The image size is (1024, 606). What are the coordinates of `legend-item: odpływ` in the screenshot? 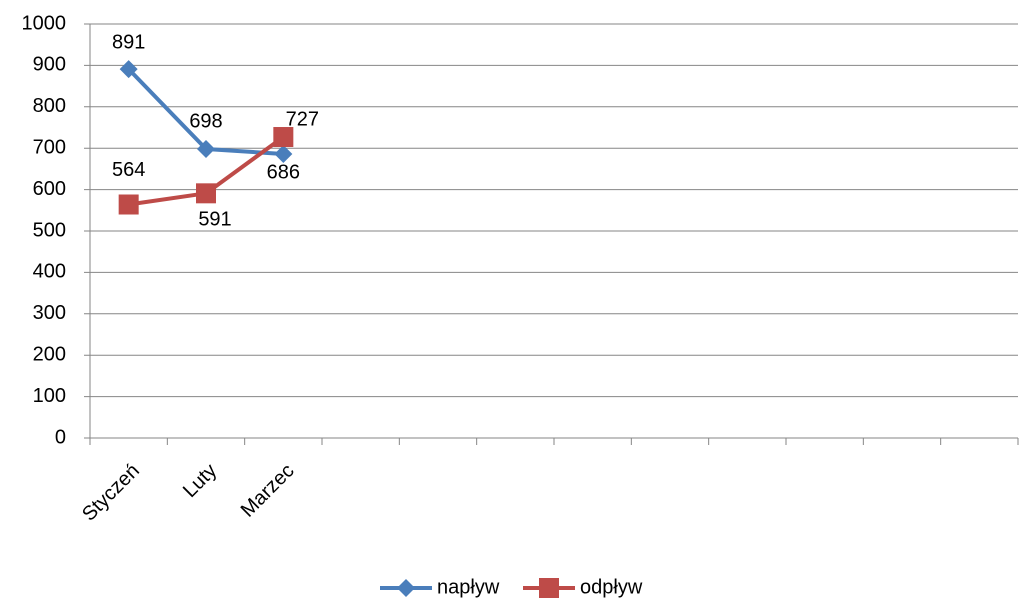 It's located at (583, 587).